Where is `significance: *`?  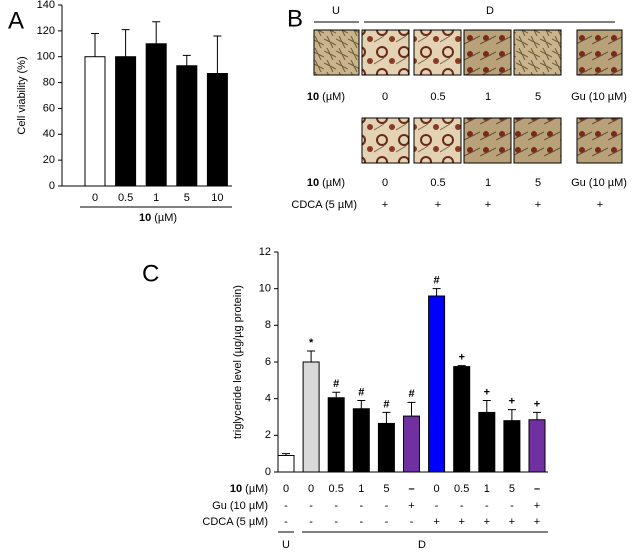 significance: * is located at coordinates (311, 343).